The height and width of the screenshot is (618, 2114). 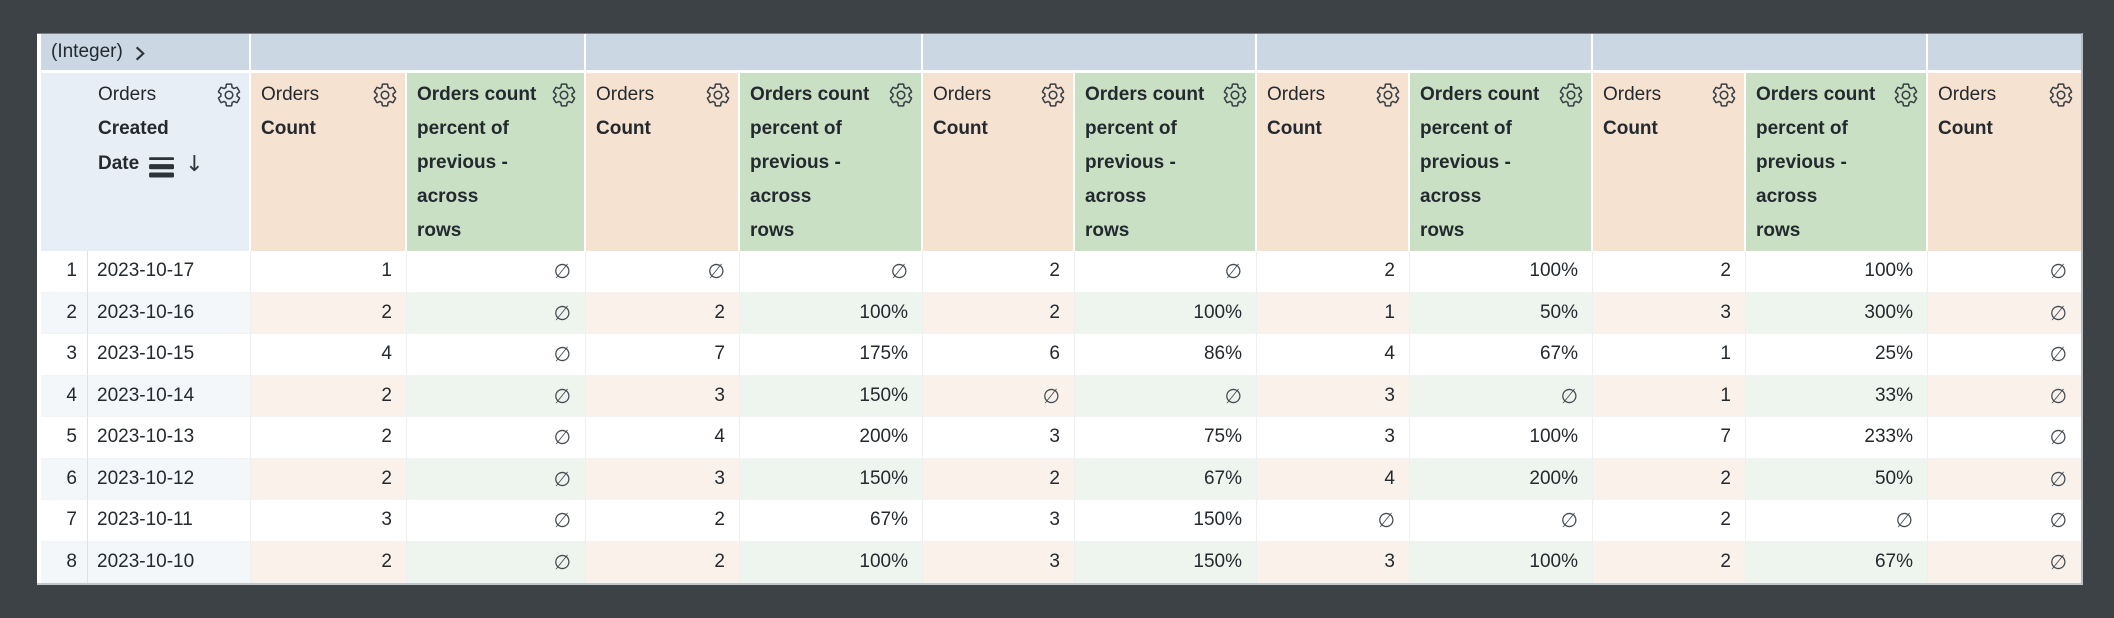 What do you see at coordinates (831, 355) in the screenshot?
I see `percent-cell: 175%` at bounding box center [831, 355].